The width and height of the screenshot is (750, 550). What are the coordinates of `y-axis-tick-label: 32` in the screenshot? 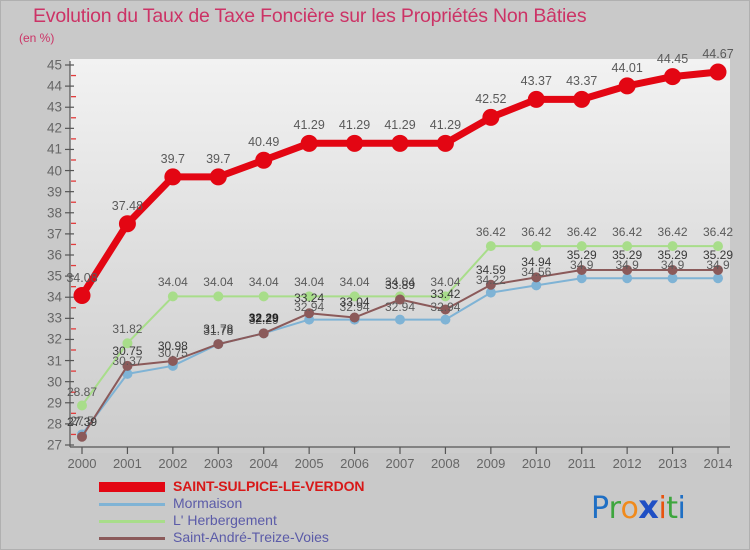 It's located at (54, 339).